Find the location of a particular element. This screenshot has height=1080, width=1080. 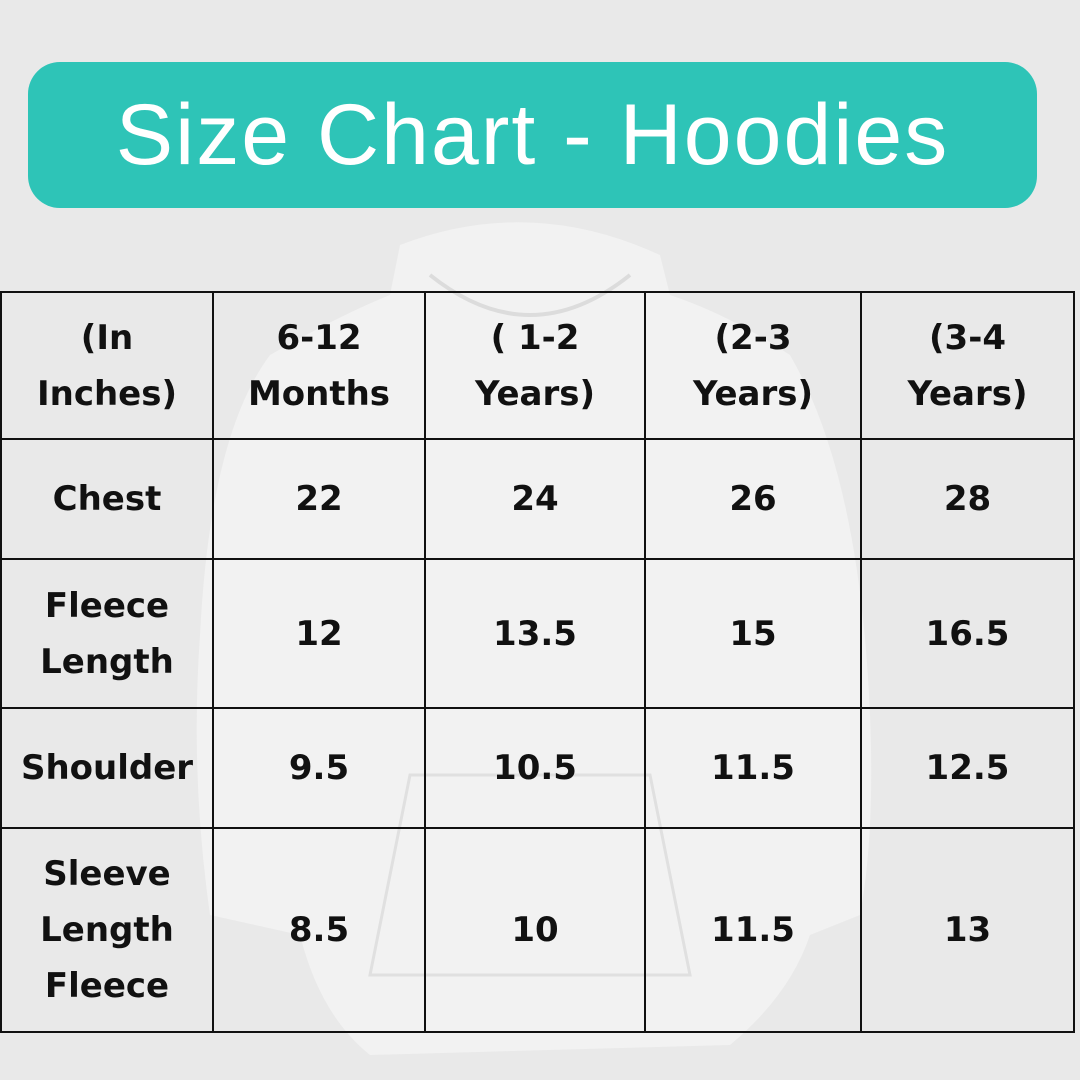

table-cell: 13.5 is located at coordinates (535, 633).